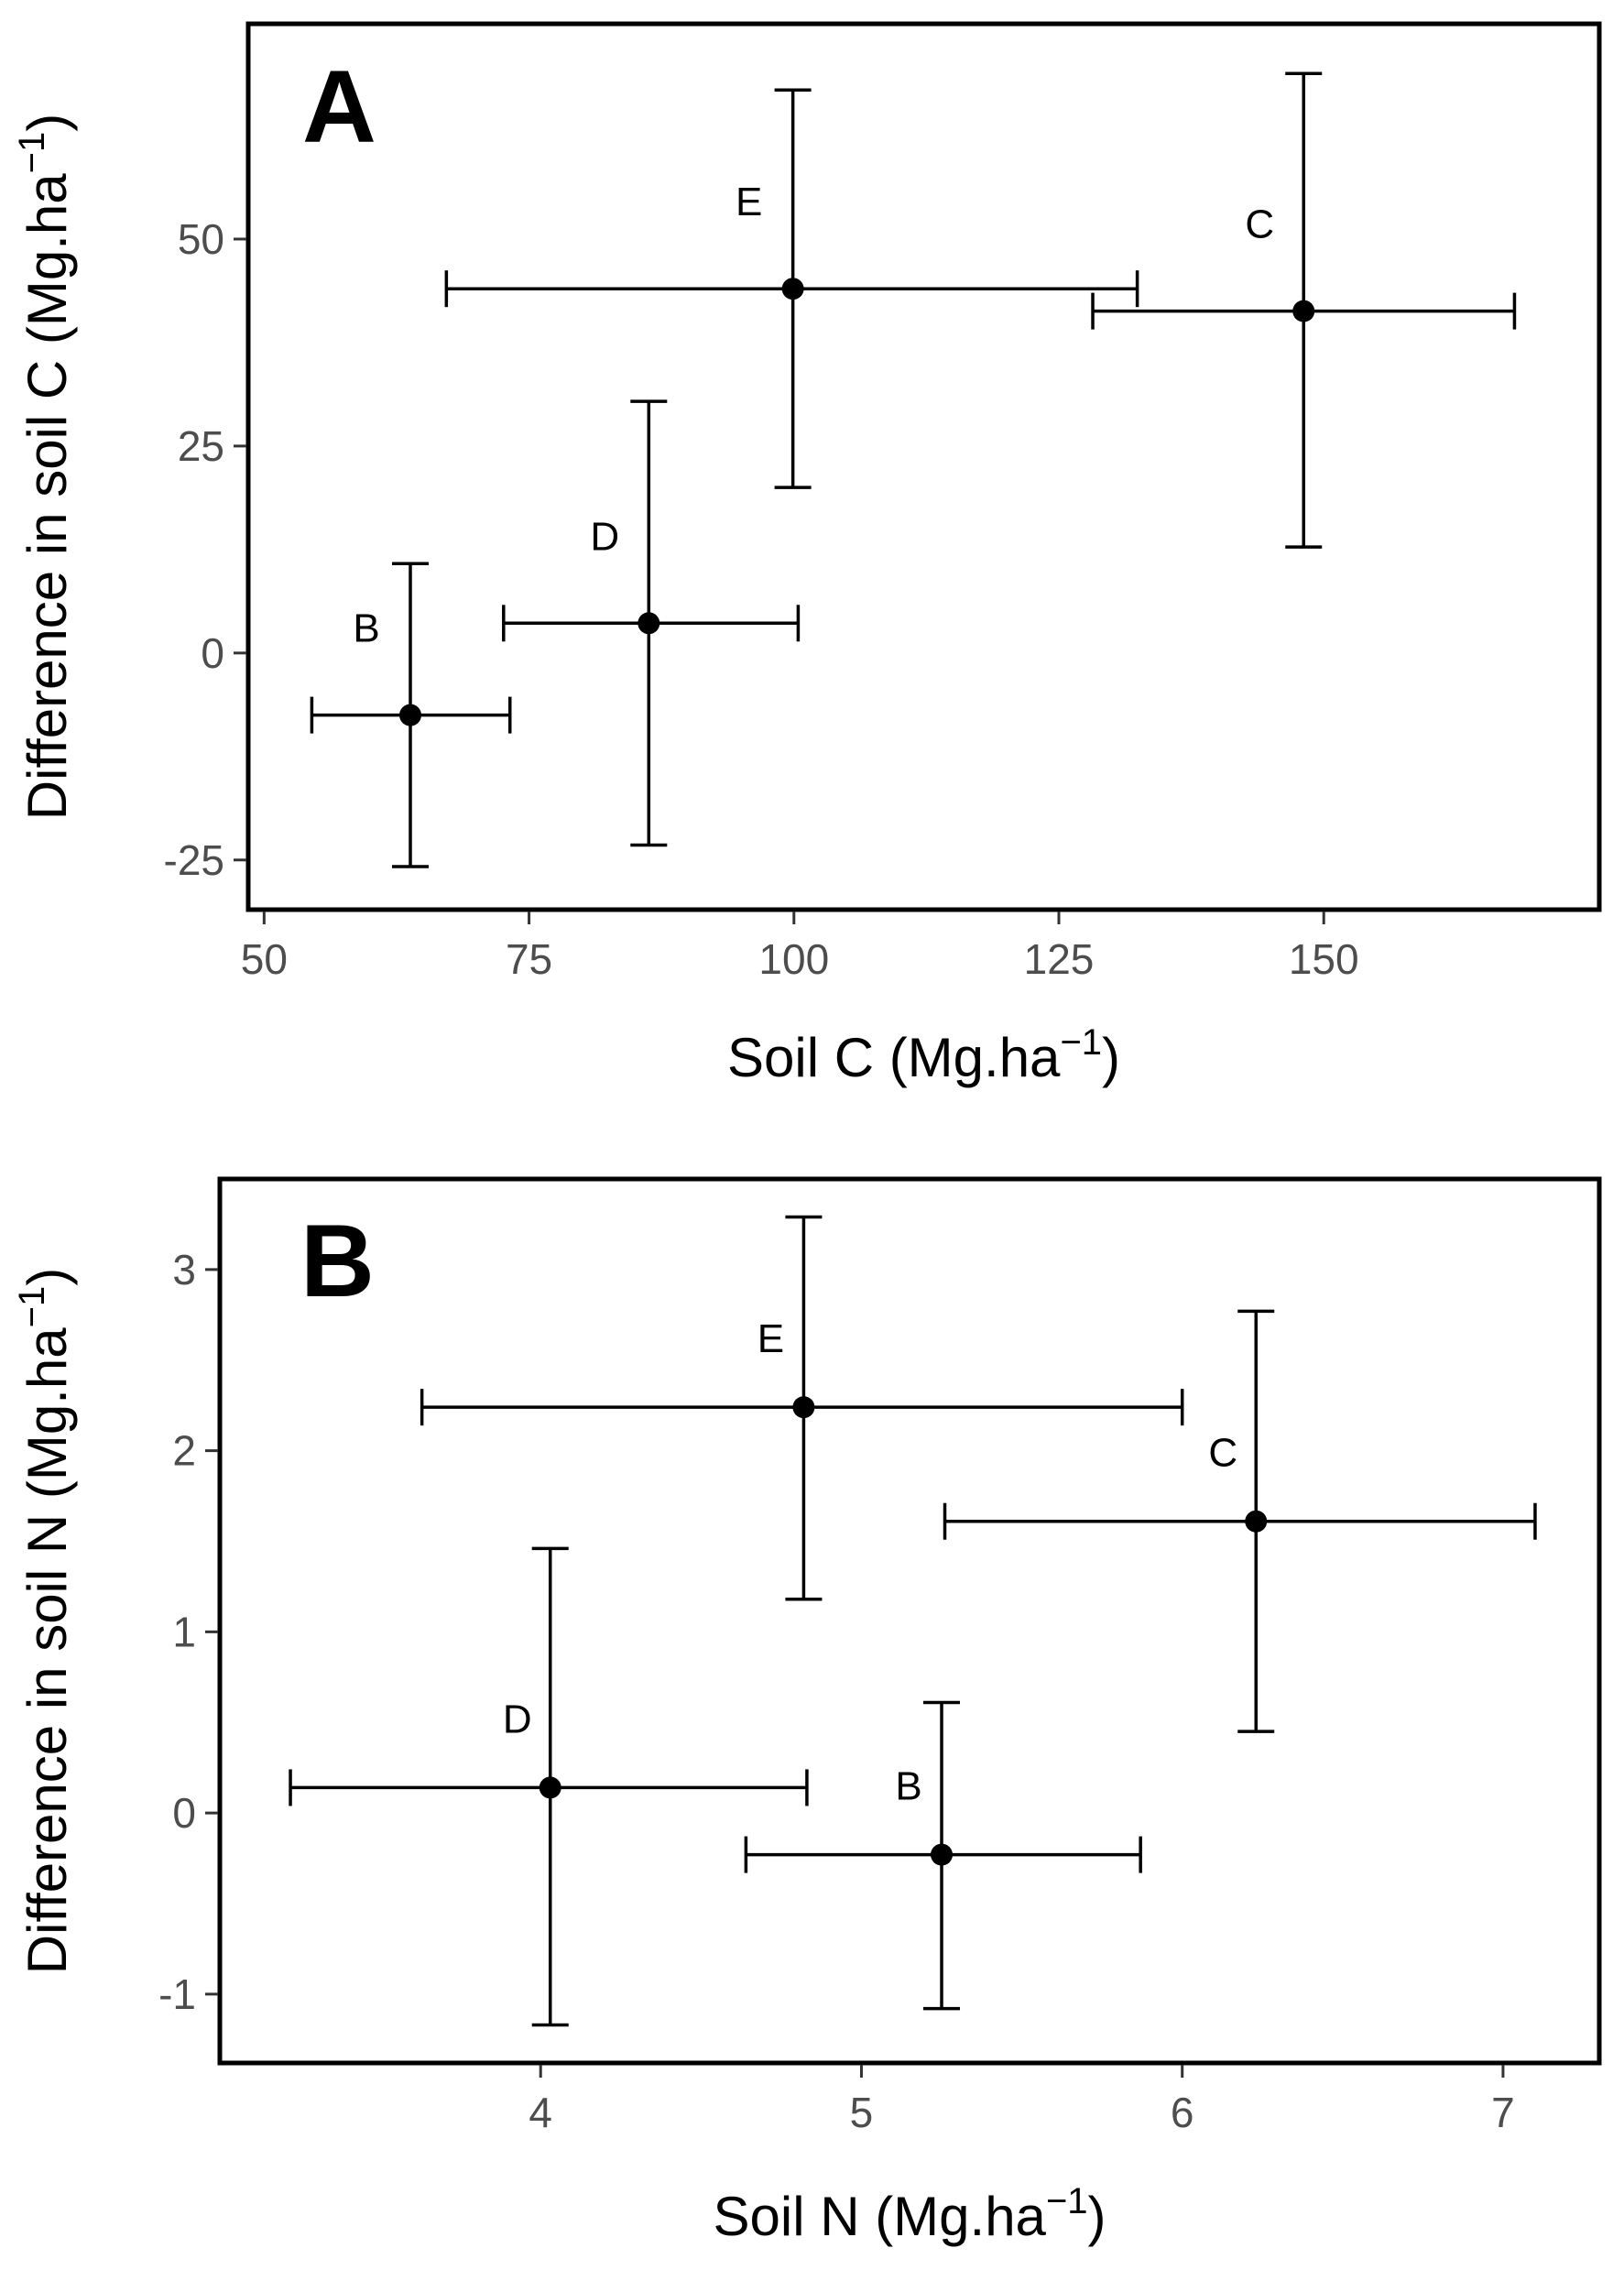  Describe the element at coordinates (540, 2112) in the screenshot. I see `x-tick-label: 4` at that location.